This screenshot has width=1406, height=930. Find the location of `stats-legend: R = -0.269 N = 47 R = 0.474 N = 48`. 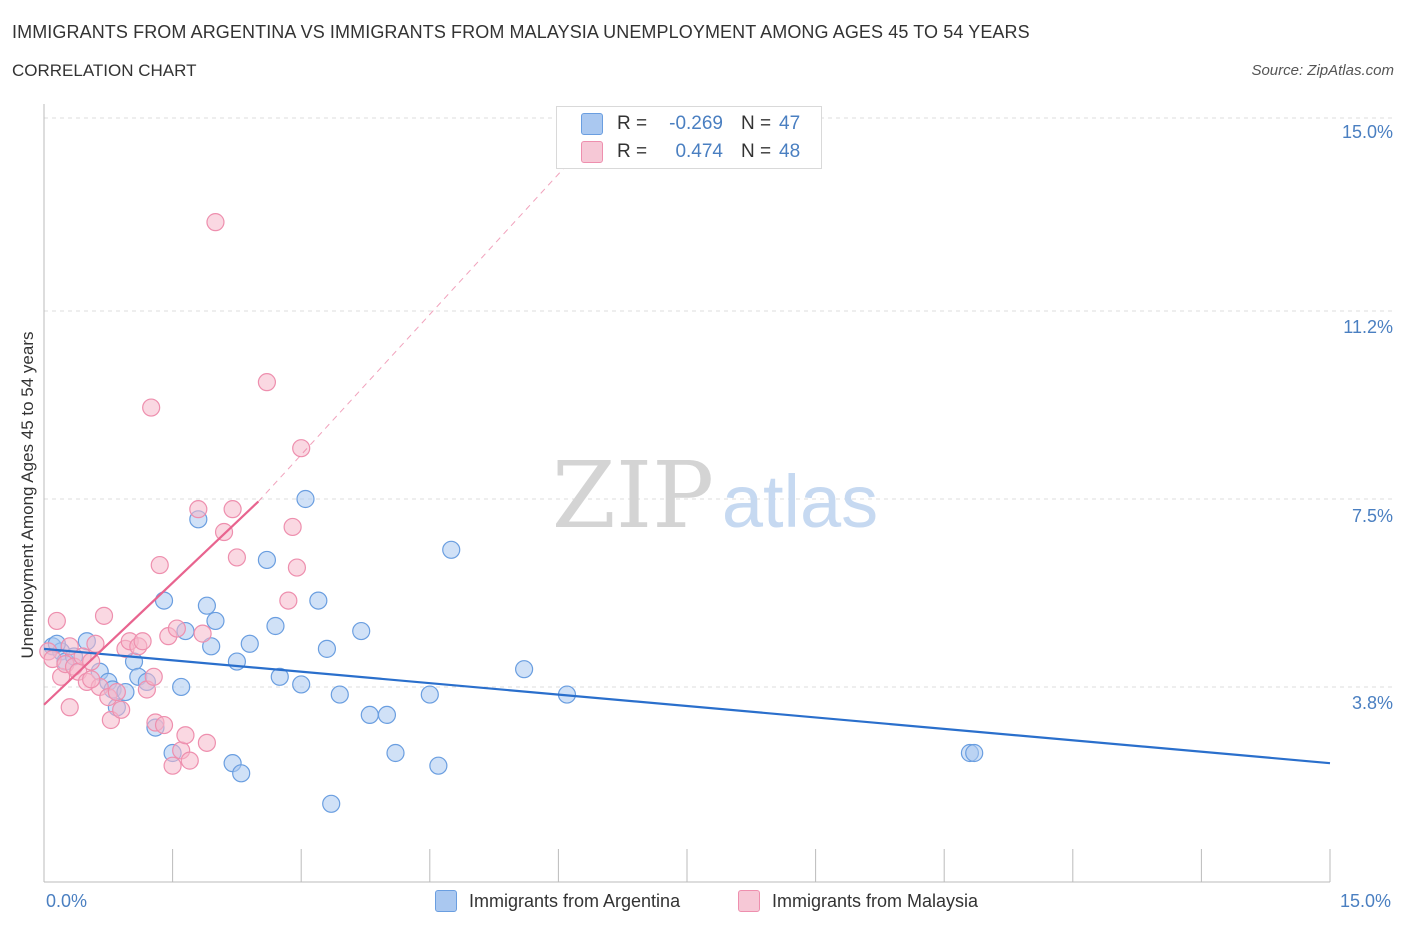

stats-legend: R = -0.269 N = 47 R = 0.474 N = 48 is located at coordinates (689, 137).